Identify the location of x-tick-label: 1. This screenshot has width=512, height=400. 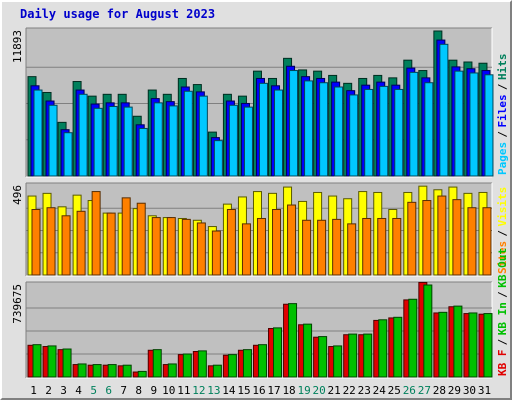
(33, 390).